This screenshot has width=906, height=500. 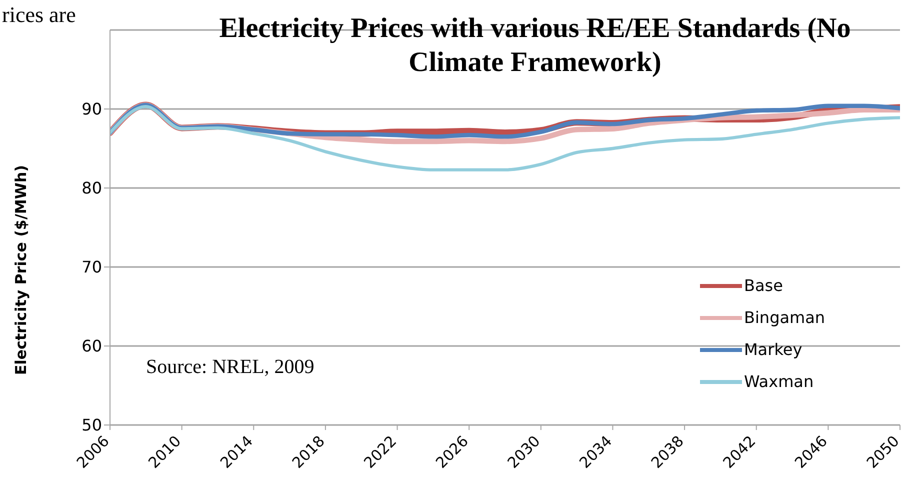 I want to click on y-tick-label: 70, so click(x=92, y=267).